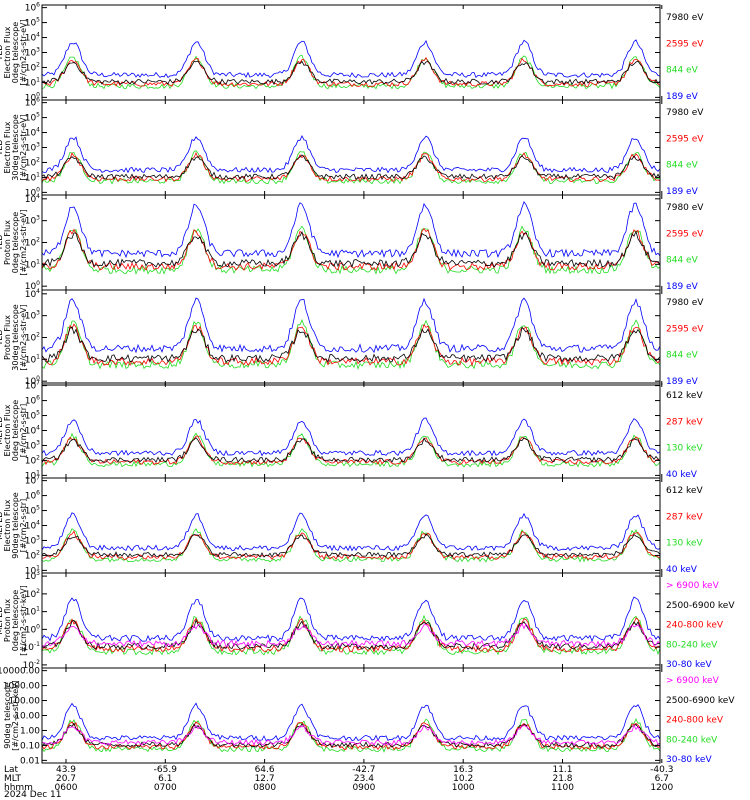 This screenshot has height=800, width=750. I want to click on legend: 7980 eV 2595 eV 844 eV 189 eV, so click(685, 57).